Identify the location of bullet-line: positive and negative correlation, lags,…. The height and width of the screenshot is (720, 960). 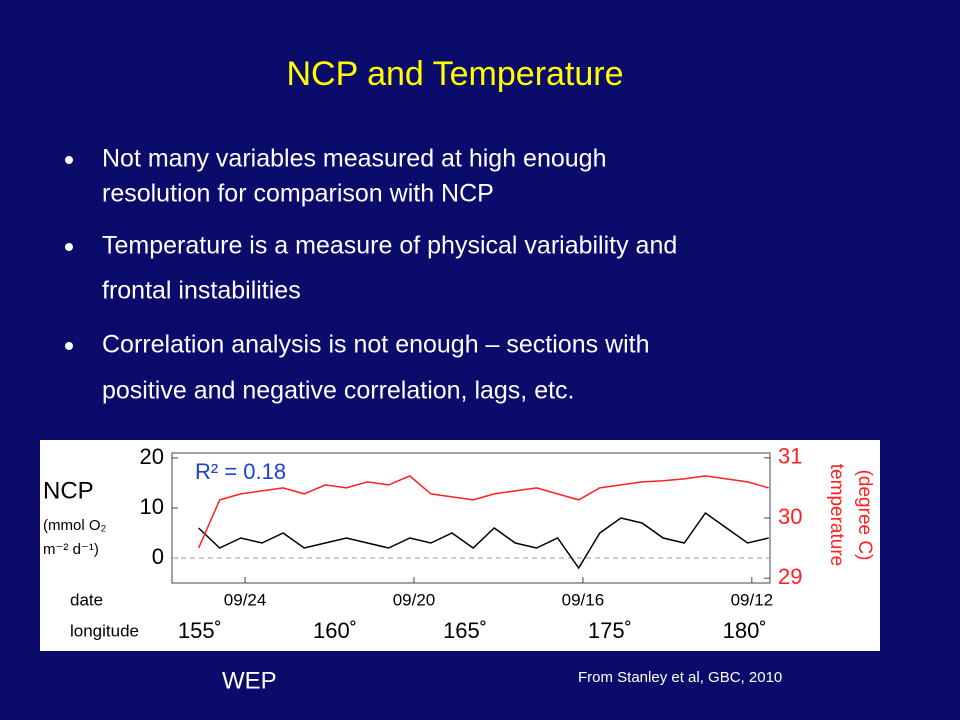
(338, 391).